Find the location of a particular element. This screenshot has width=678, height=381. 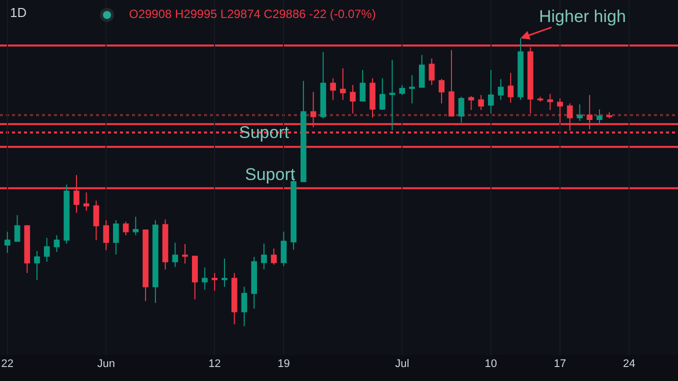

x-tick-label: 12 is located at coordinates (214, 364).